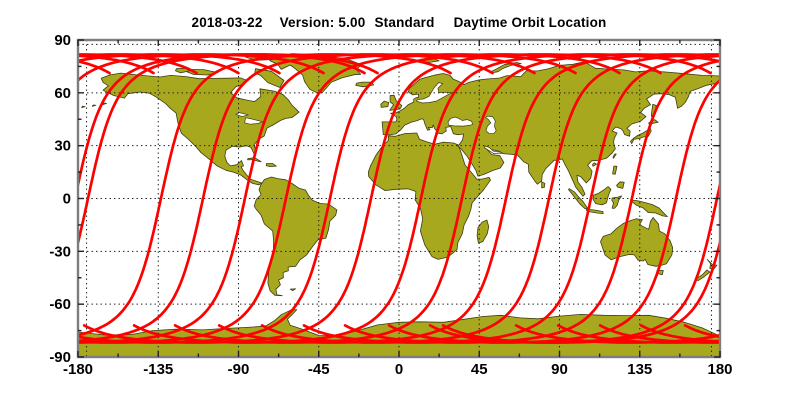  What do you see at coordinates (550, 129) in the screenshot?
I see `landmass-eurasia` at bounding box center [550, 129].